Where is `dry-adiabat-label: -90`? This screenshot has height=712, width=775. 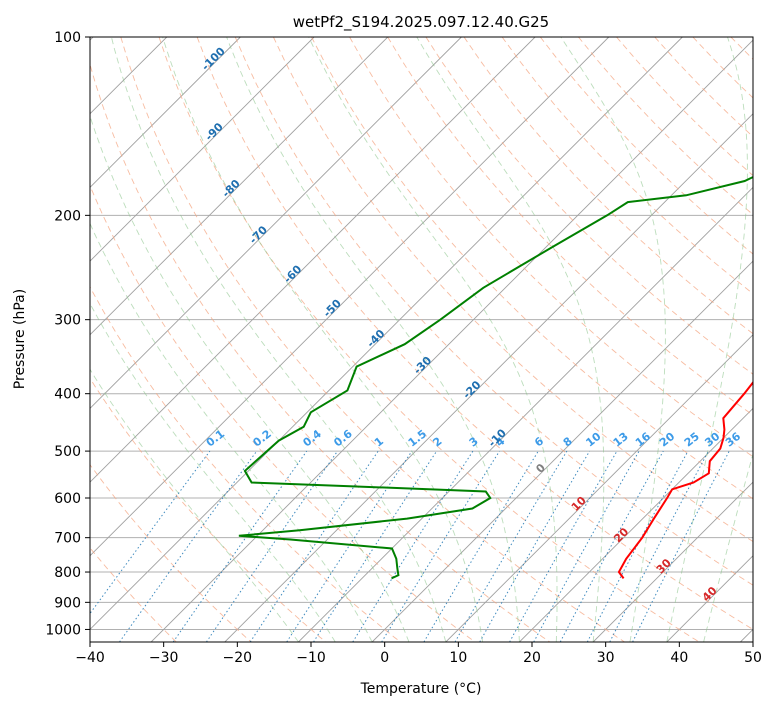
dry-adiabat-label: -90 is located at coordinates (214, 131).